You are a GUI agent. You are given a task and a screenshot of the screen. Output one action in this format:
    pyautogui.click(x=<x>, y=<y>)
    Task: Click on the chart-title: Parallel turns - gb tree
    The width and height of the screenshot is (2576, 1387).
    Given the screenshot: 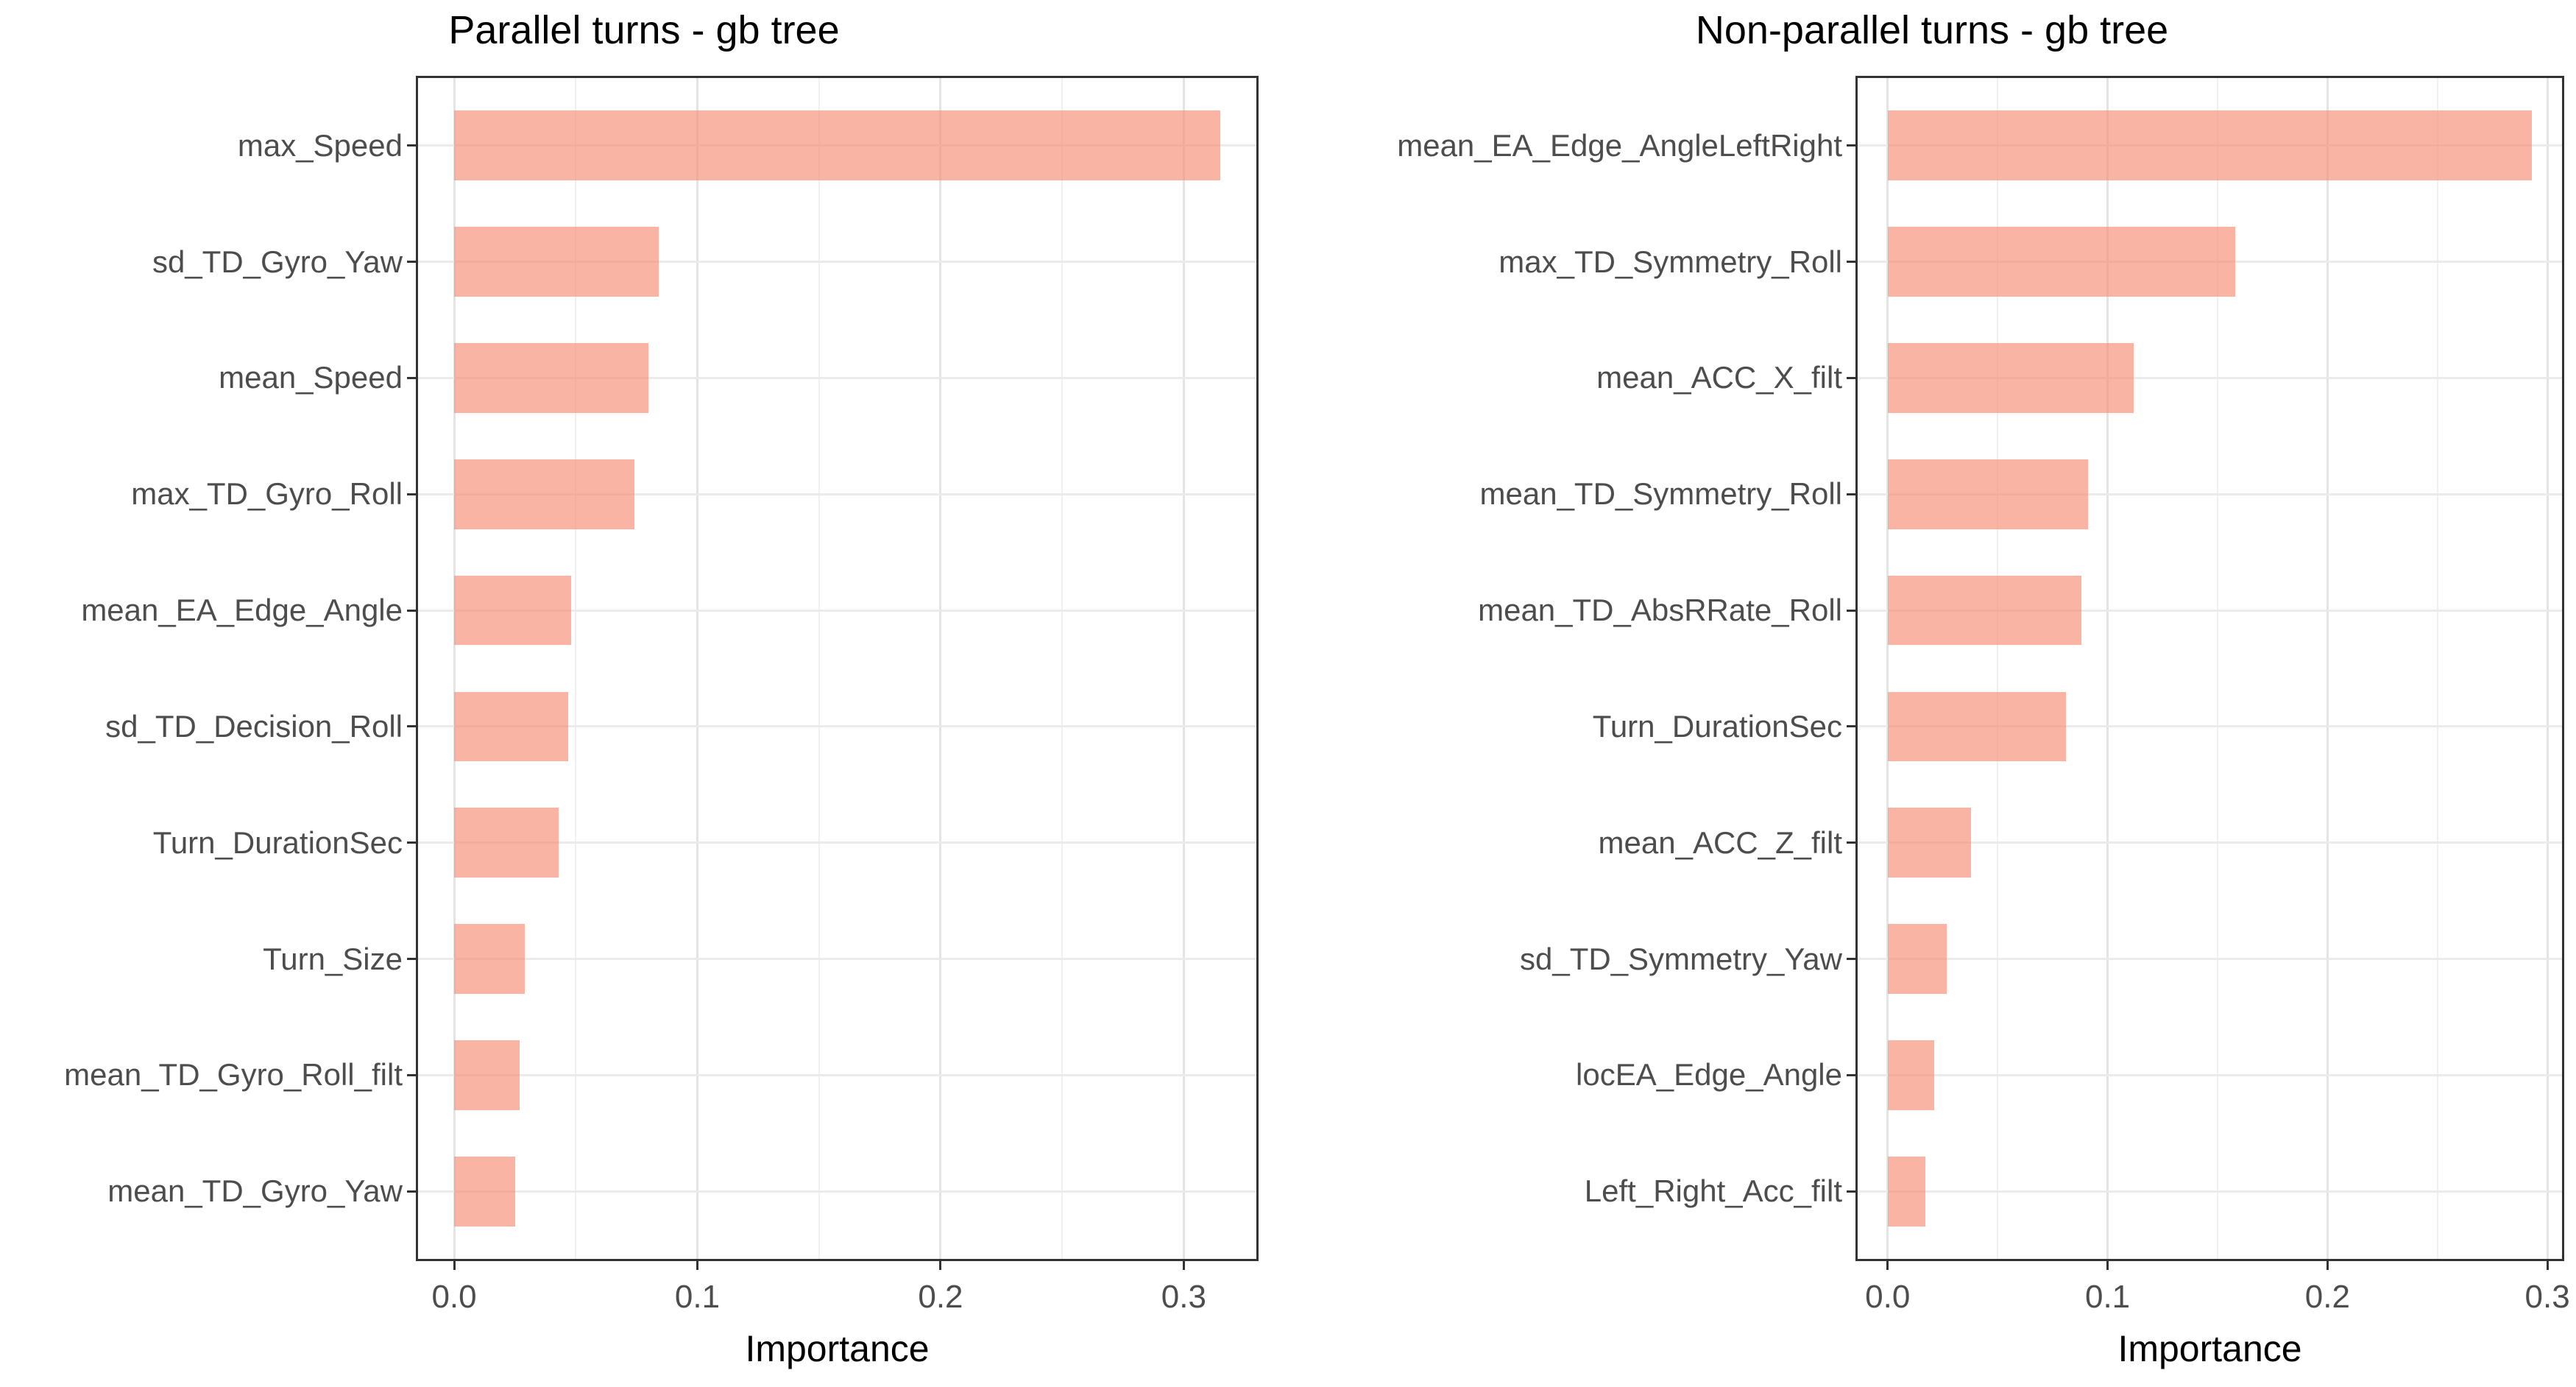 What is the action you would take?
    pyautogui.click(x=644, y=30)
    